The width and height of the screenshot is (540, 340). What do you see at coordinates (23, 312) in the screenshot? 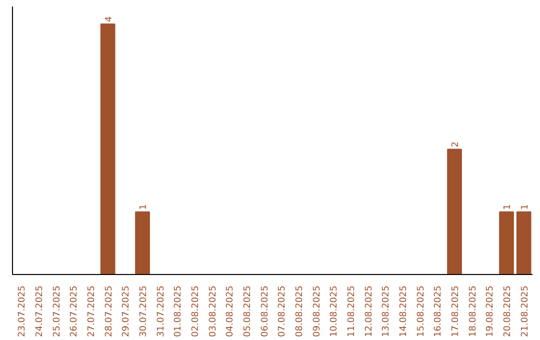
I see `x-tick-label: 23.07.2025` at bounding box center [23, 312].